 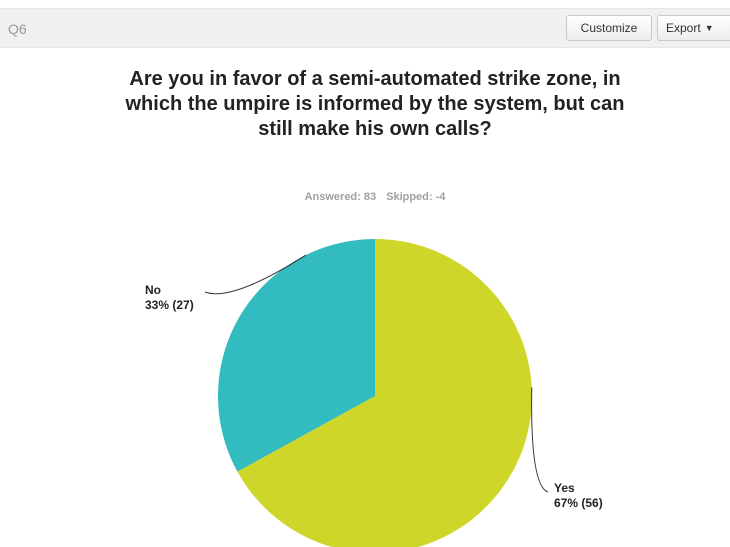 What do you see at coordinates (683, 28) in the screenshot?
I see `export-button-label: Export` at bounding box center [683, 28].